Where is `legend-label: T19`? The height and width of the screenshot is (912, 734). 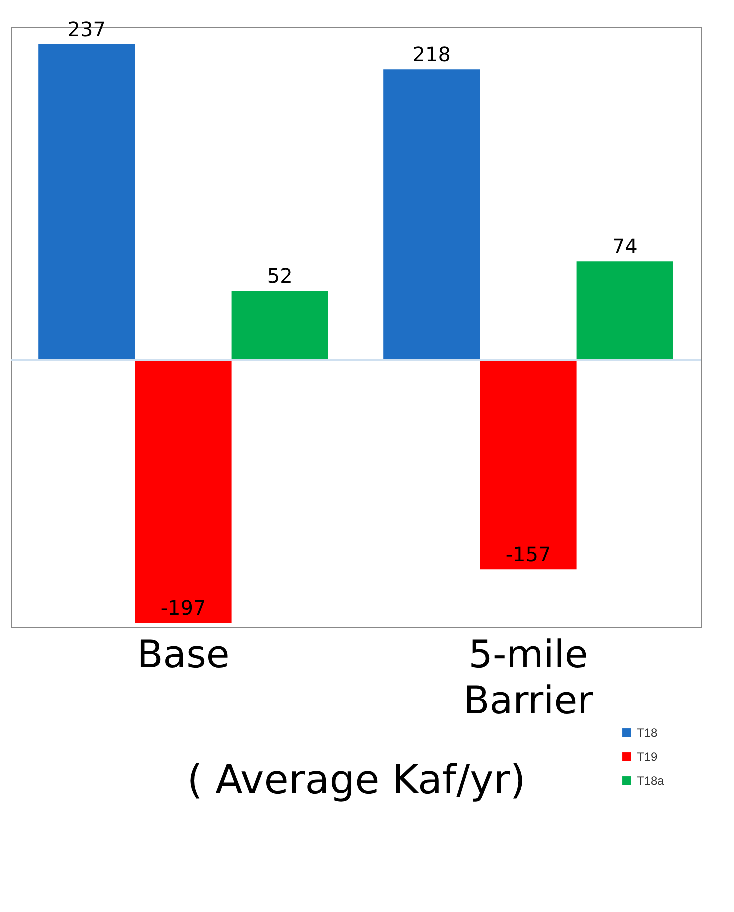 legend-label: T19 is located at coordinates (647, 757).